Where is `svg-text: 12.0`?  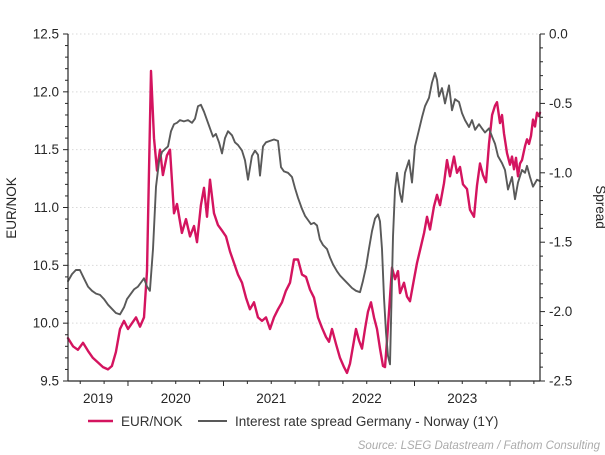 svg-text: 12.0 is located at coordinates (46, 91).